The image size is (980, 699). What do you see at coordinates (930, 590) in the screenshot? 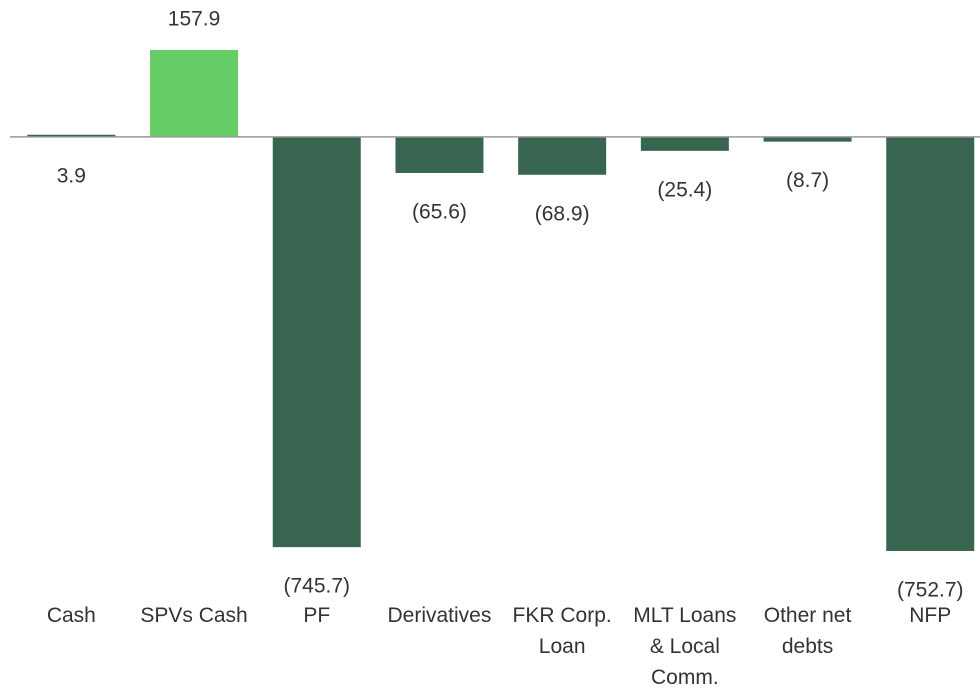
I see `value-label: (752.7)` at bounding box center [930, 590].